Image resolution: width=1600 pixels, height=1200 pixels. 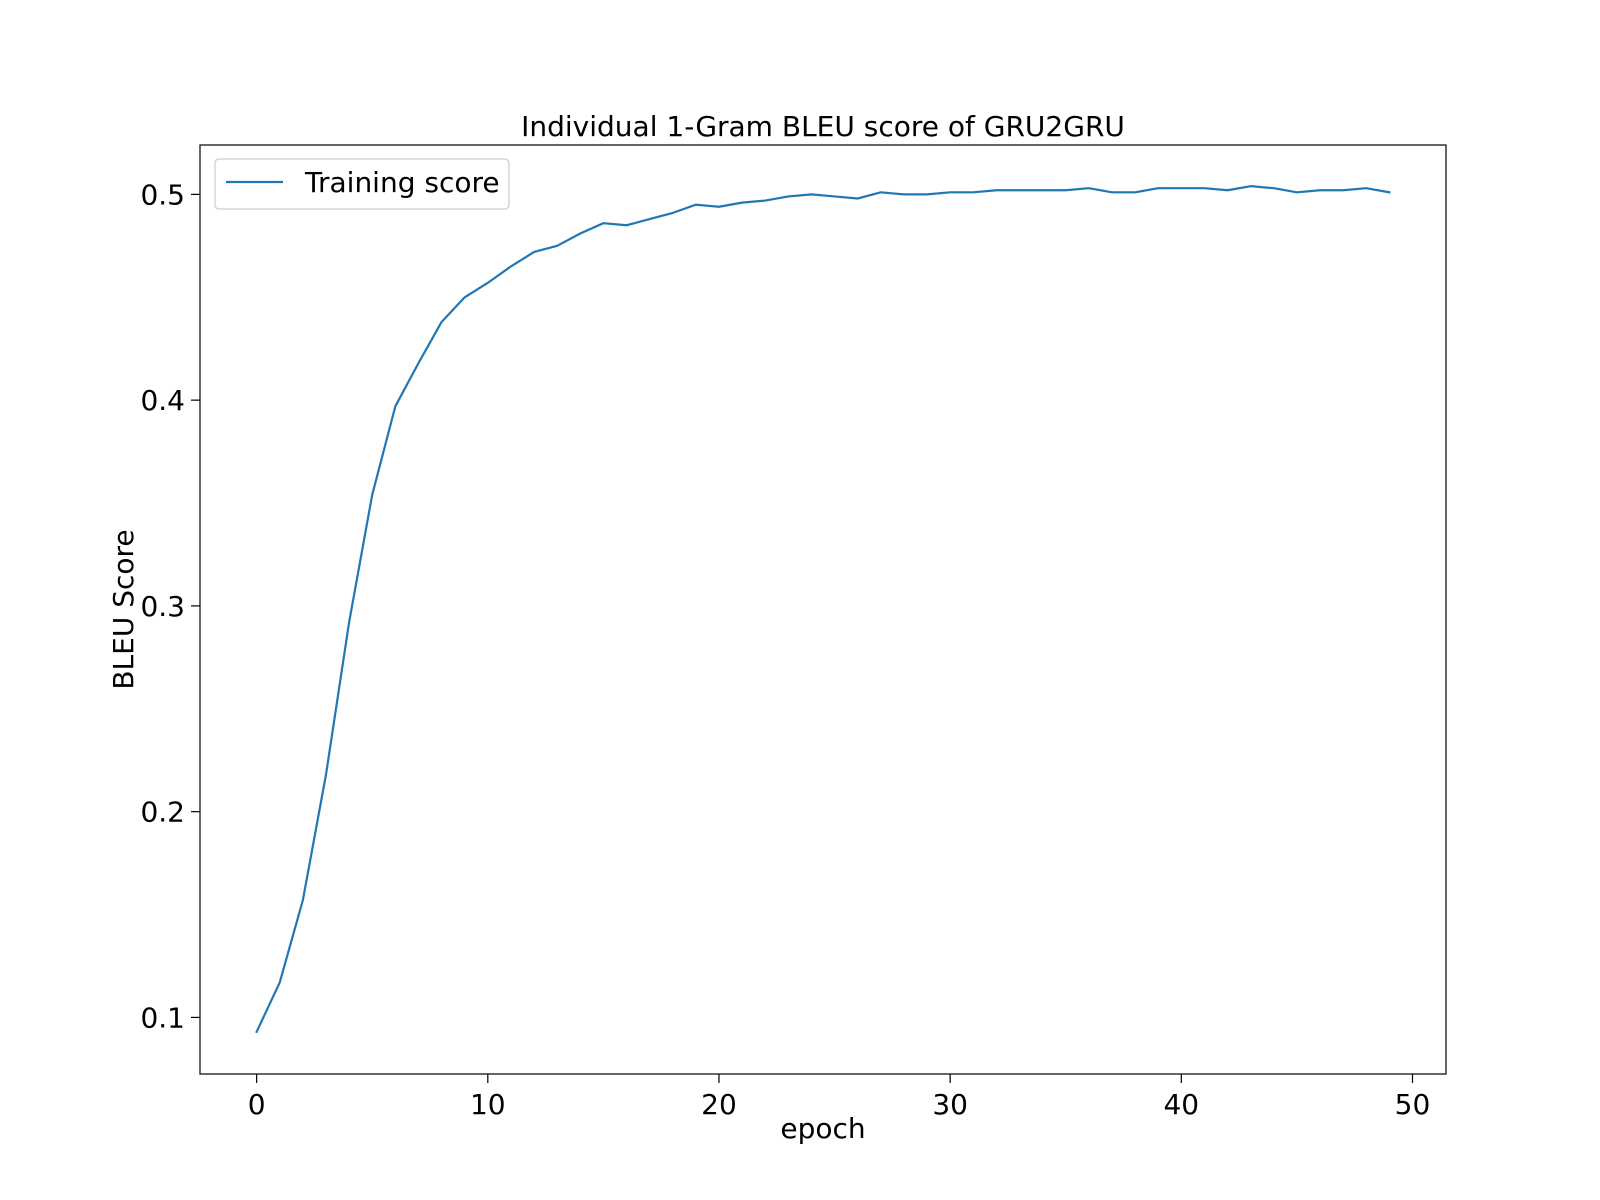 I want to click on legend: Training score, so click(x=362, y=184).